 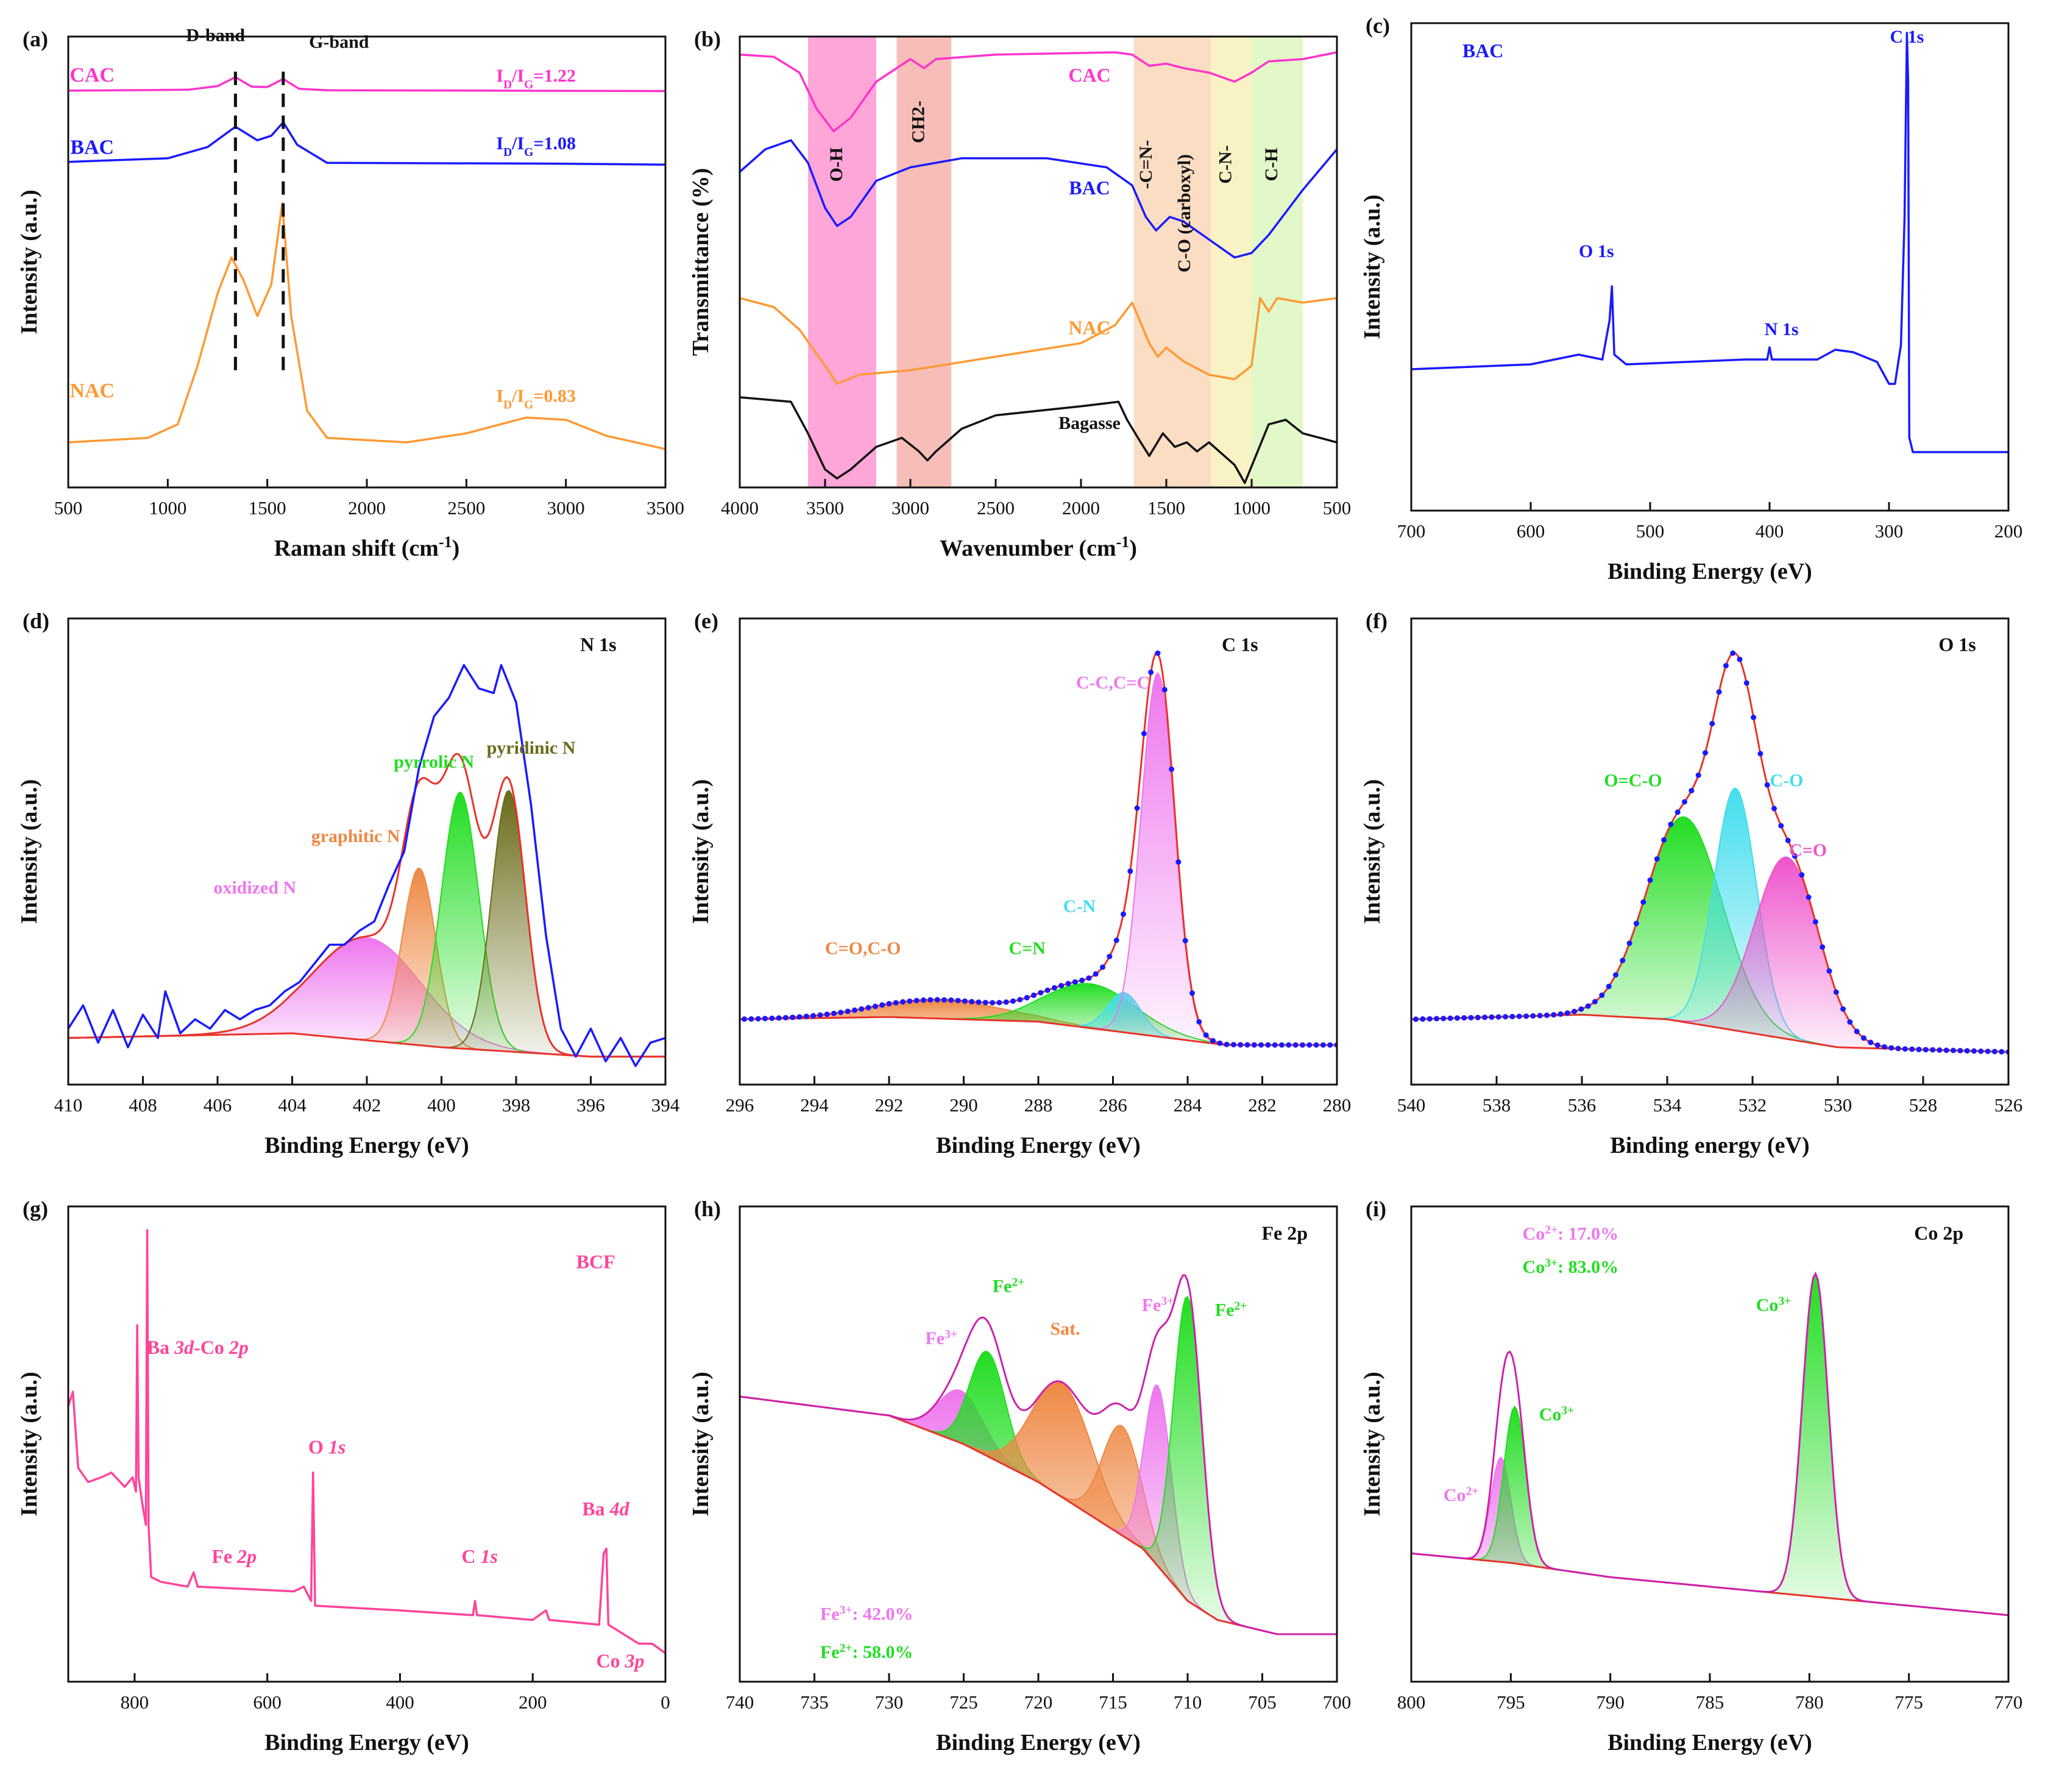 What do you see at coordinates (35, 1209) in the screenshot?
I see `panel-letter: (g)` at bounding box center [35, 1209].